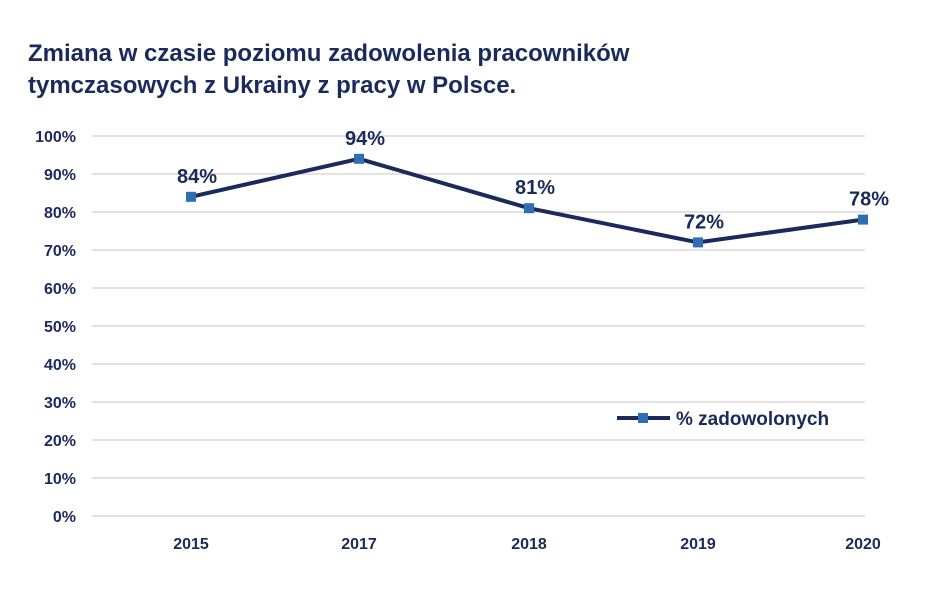  Describe the element at coordinates (60, 213) in the screenshot. I see `y-tick-label: 80%` at that location.